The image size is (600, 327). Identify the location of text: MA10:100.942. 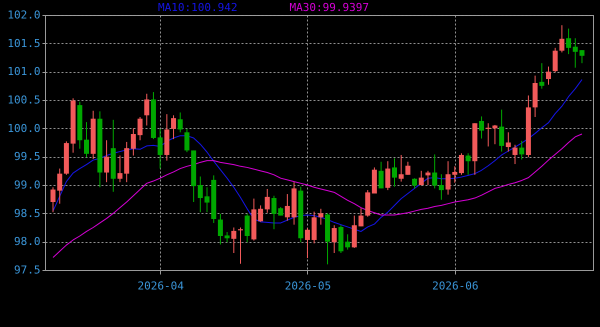
(198, 7).